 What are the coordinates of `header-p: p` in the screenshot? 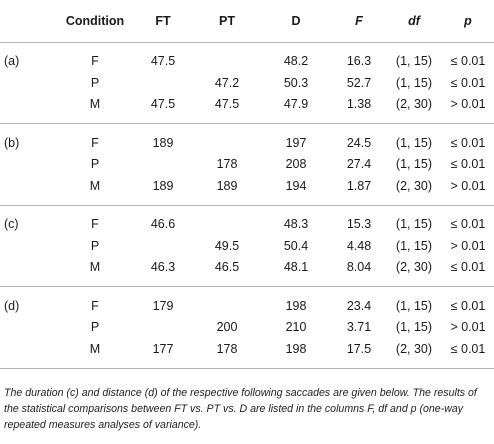 It's located at (468, 21).